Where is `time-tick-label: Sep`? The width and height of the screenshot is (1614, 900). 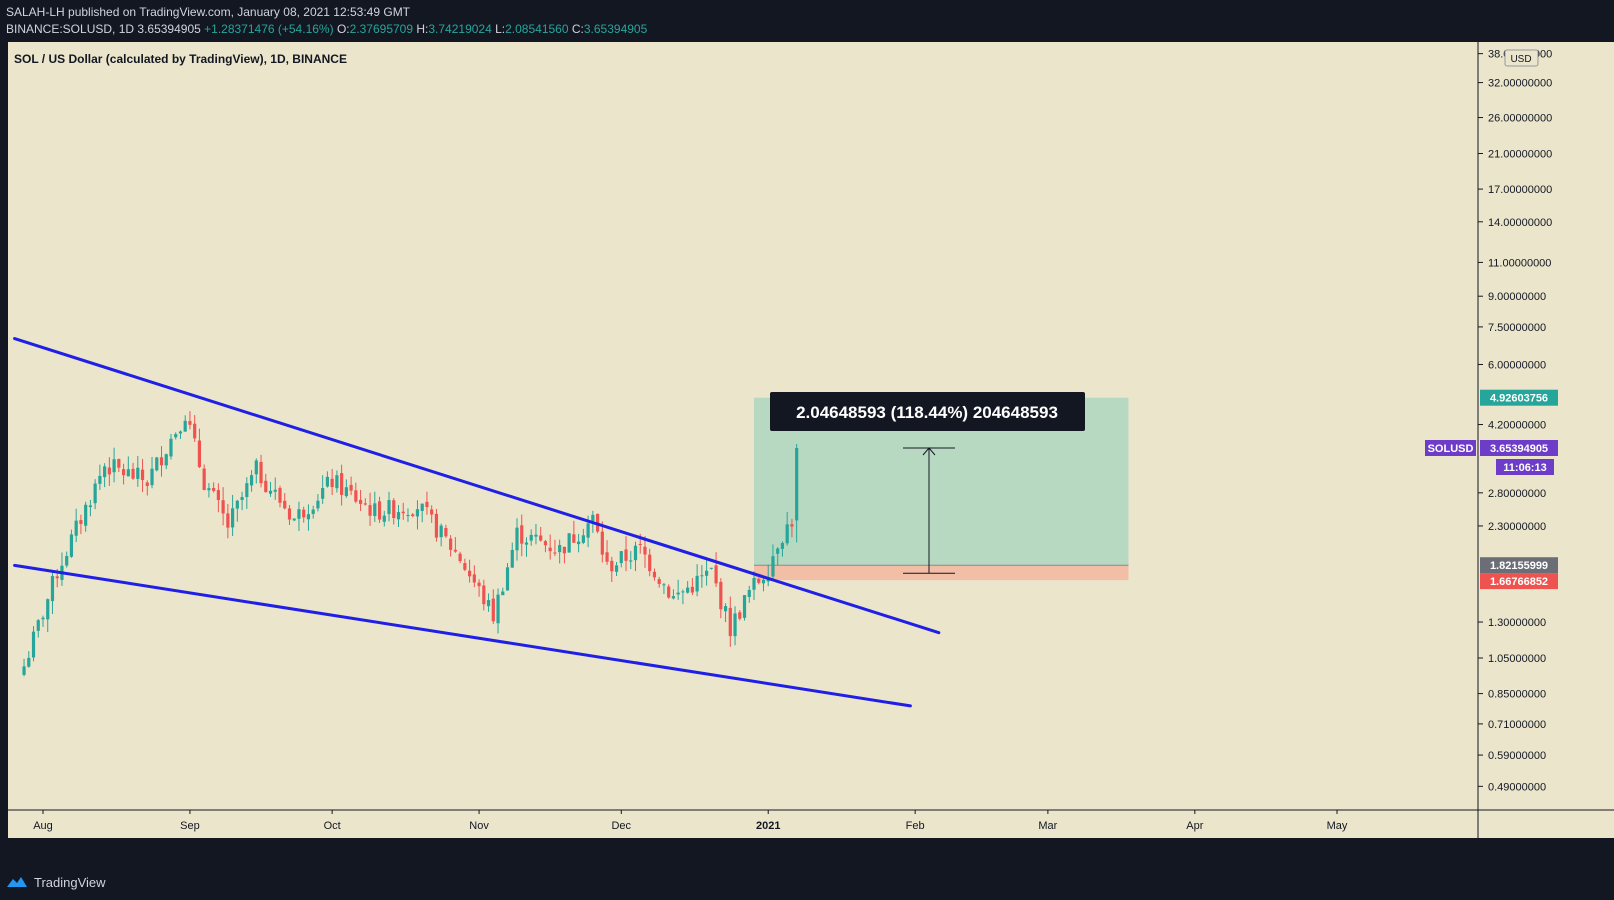 time-tick-label: Sep is located at coordinates (190, 826).